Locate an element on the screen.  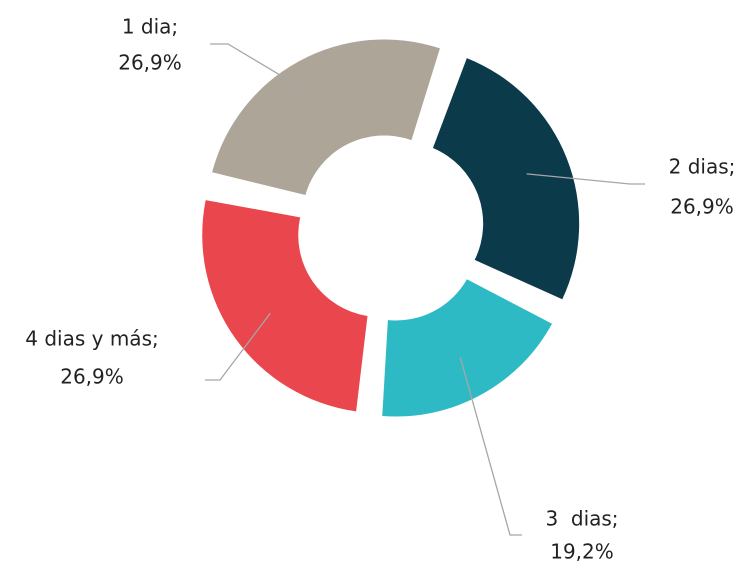
value-label: 19,2% is located at coordinates (582, 552).